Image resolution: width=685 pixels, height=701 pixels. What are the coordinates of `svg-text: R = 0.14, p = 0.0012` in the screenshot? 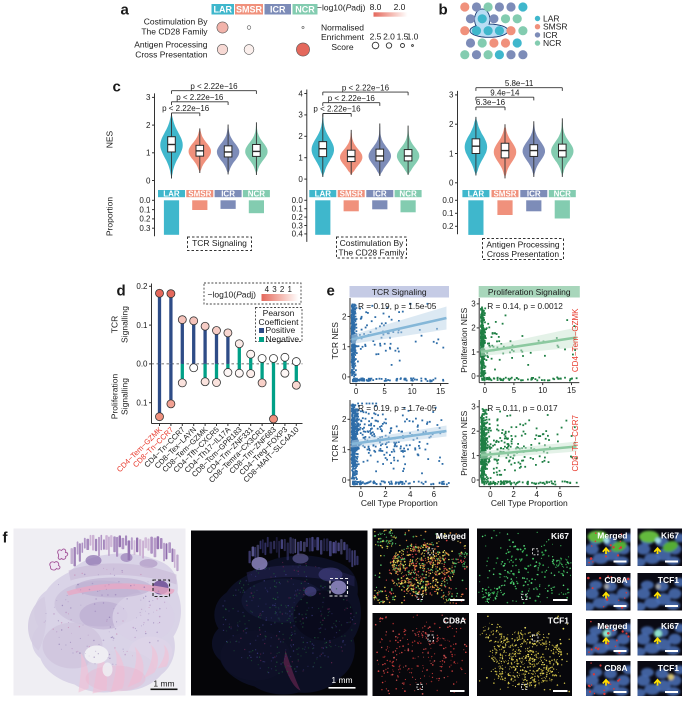 It's located at (525, 306).